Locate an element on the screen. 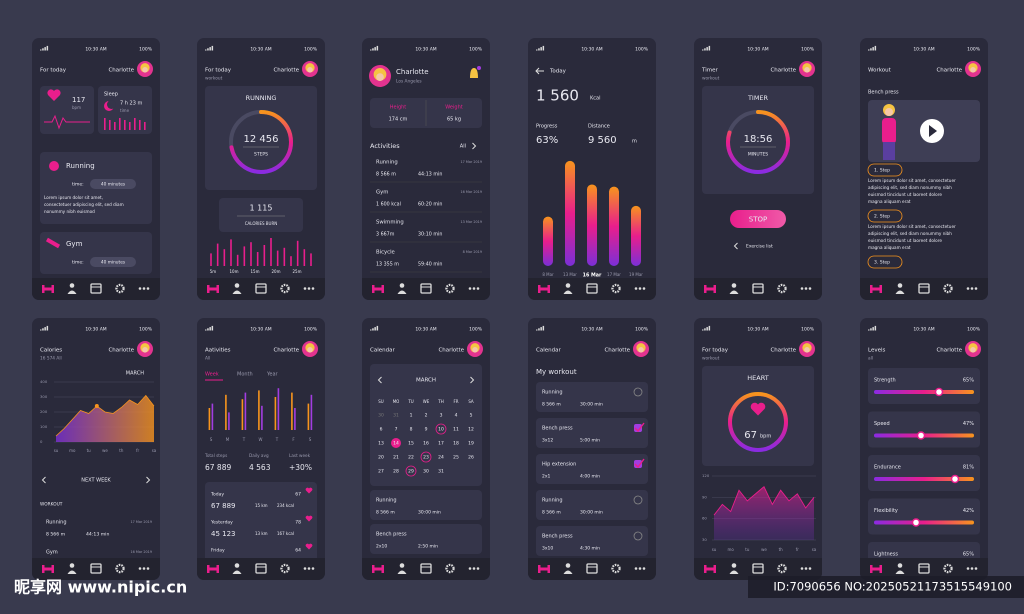 The height and width of the screenshot is (614, 1024). label: 117 is located at coordinates (78, 100).